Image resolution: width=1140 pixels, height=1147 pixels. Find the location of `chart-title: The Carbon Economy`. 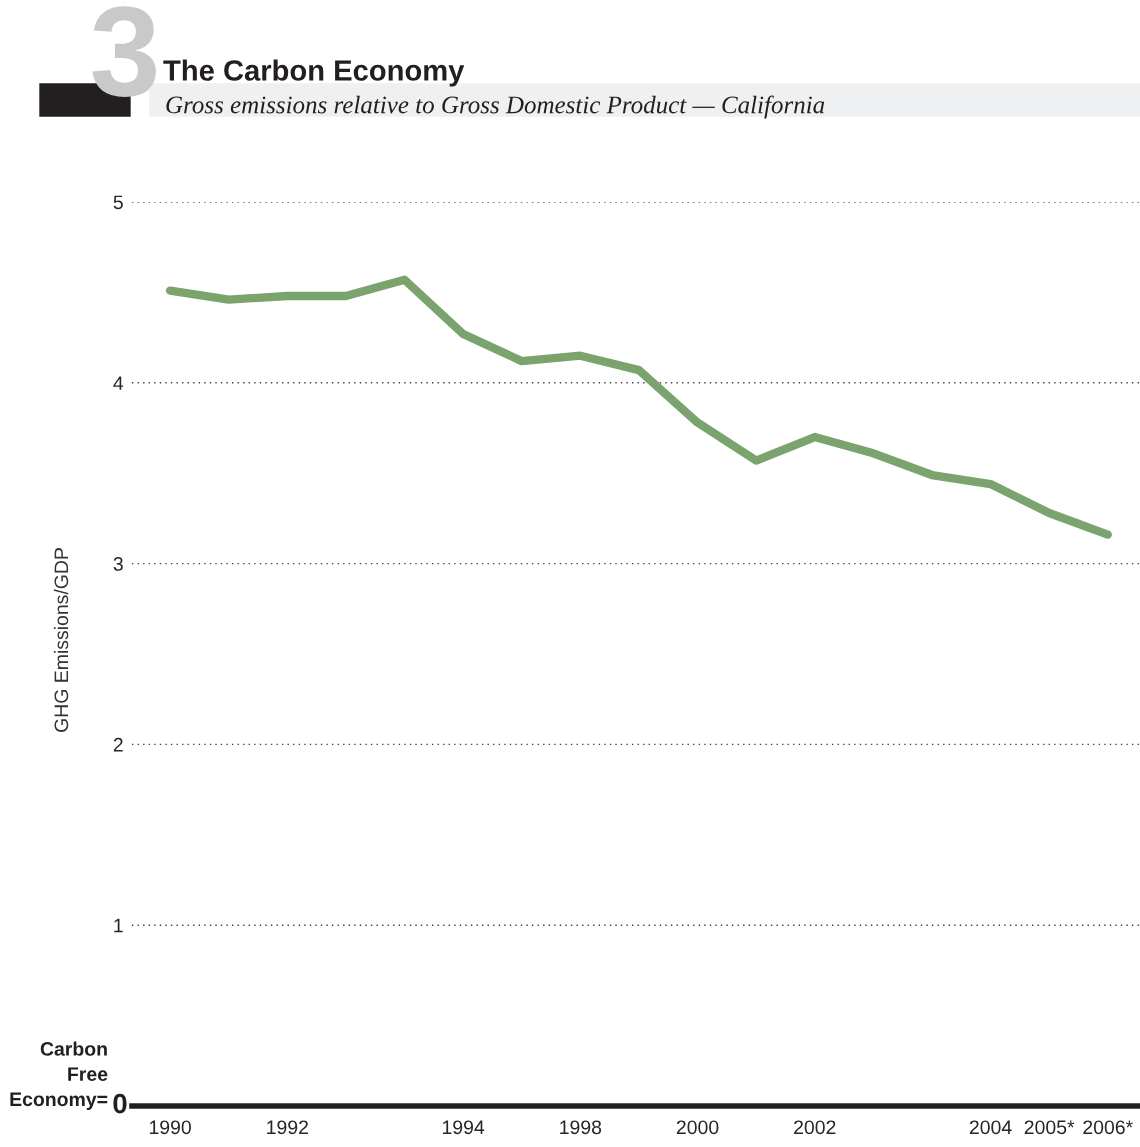

chart-title: The Carbon Economy is located at coordinates (314, 73).